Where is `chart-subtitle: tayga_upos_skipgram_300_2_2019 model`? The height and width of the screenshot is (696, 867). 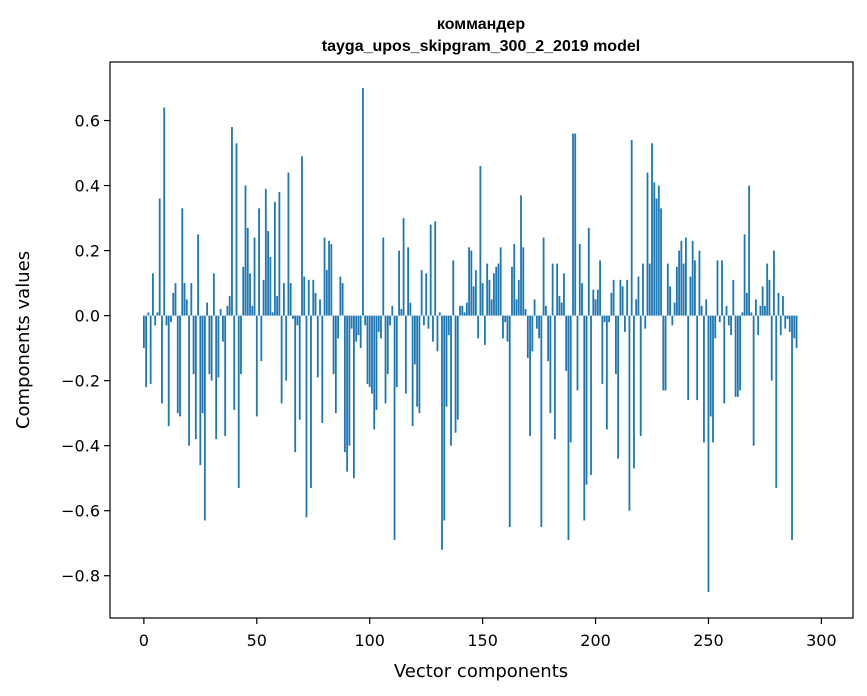
chart-subtitle: tayga_upos_skipgram_300_2_2019 model is located at coordinates (481, 46).